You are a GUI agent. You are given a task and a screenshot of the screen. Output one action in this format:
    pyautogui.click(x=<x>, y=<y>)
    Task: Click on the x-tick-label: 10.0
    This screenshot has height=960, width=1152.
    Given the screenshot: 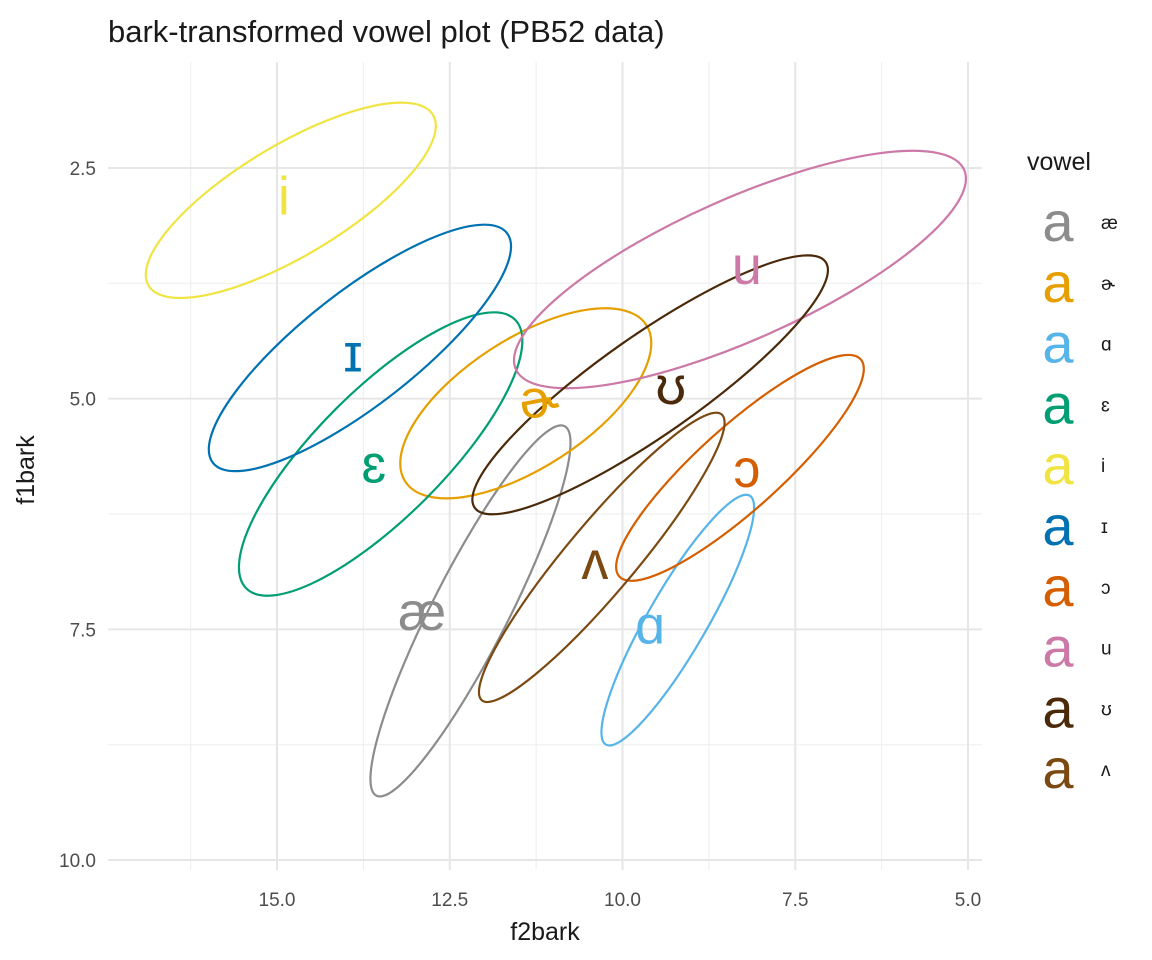 What is the action you would take?
    pyautogui.click(x=622, y=900)
    